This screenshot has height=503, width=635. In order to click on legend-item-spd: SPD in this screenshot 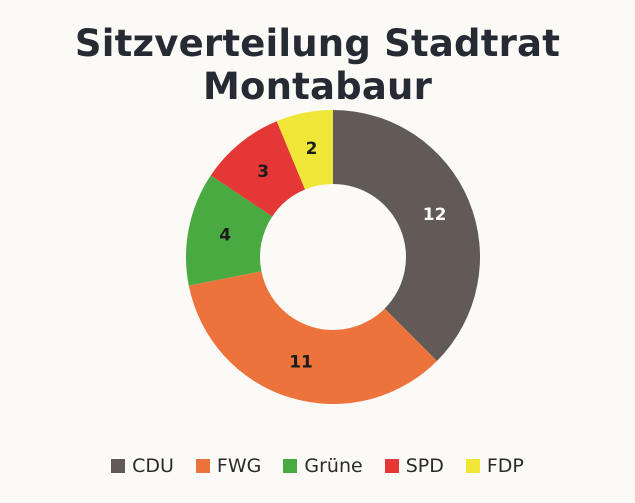, I will do `click(414, 466)`.